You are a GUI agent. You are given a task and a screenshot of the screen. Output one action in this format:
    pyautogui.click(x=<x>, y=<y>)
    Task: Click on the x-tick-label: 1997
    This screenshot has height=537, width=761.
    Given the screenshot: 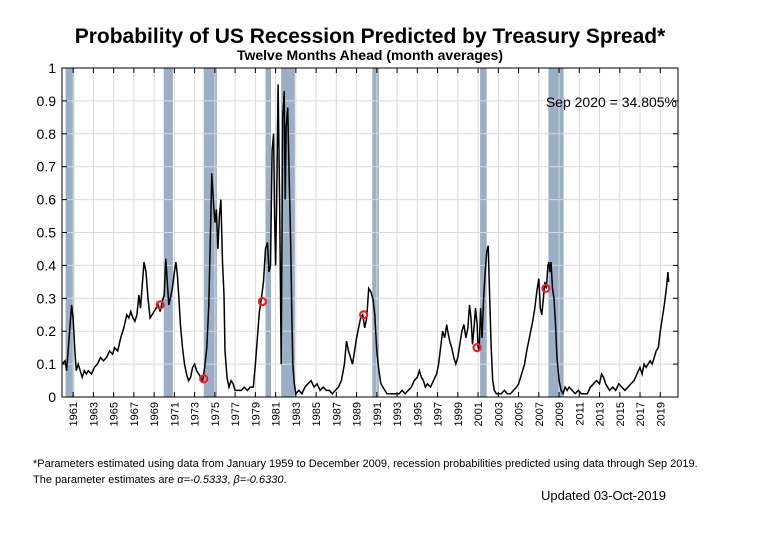 What is the action you would take?
    pyautogui.click(x=439, y=414)
    